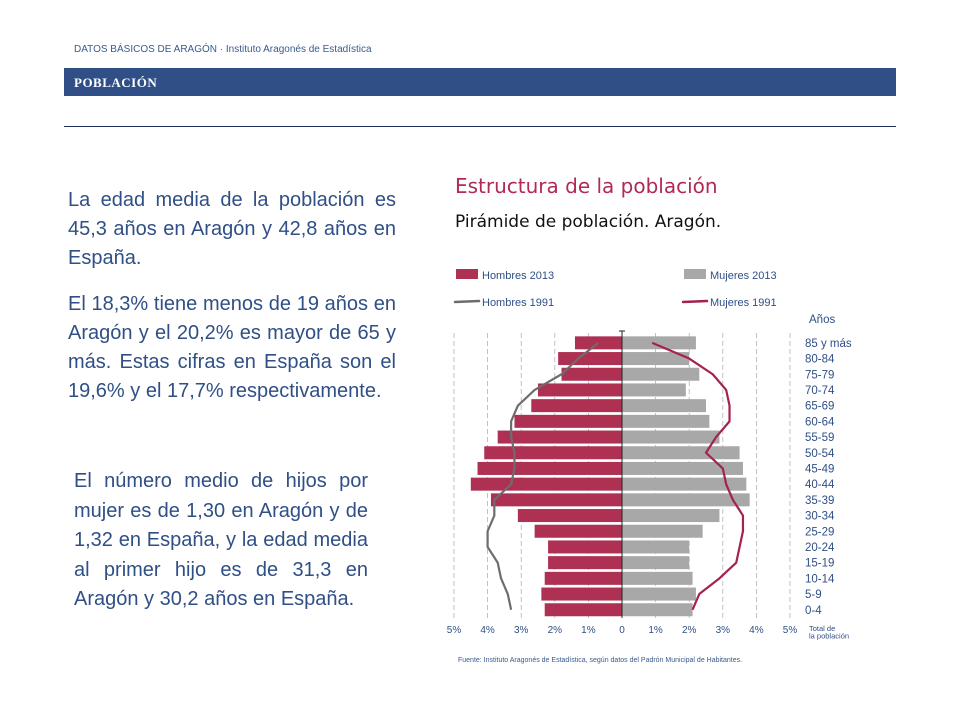 This screenshot has width=960, height=720. Describe the element at coordinates (822, 628) in the screenshot. I see `x-axis-title-line: Total de` at that location.